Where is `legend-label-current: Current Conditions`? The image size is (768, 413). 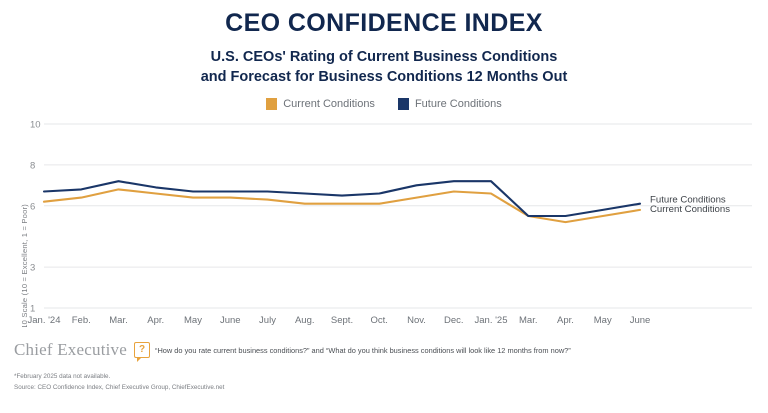 legend-label-current: Current Conditions is located at coordinates (329, 103).